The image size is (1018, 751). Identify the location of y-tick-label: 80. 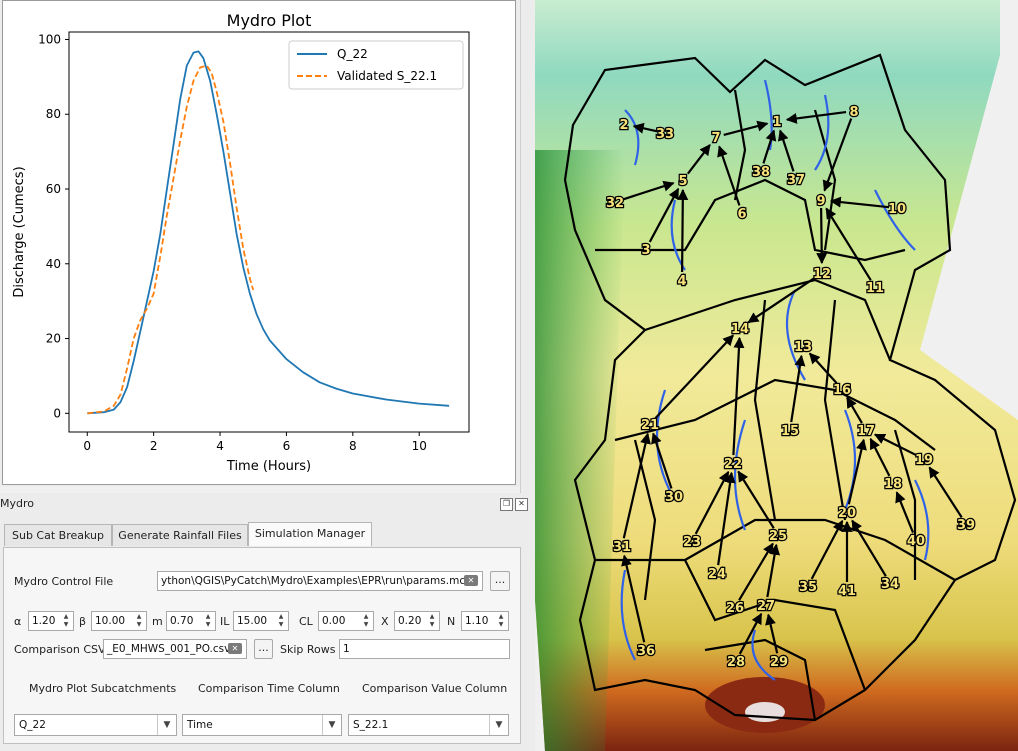
(53, 114).